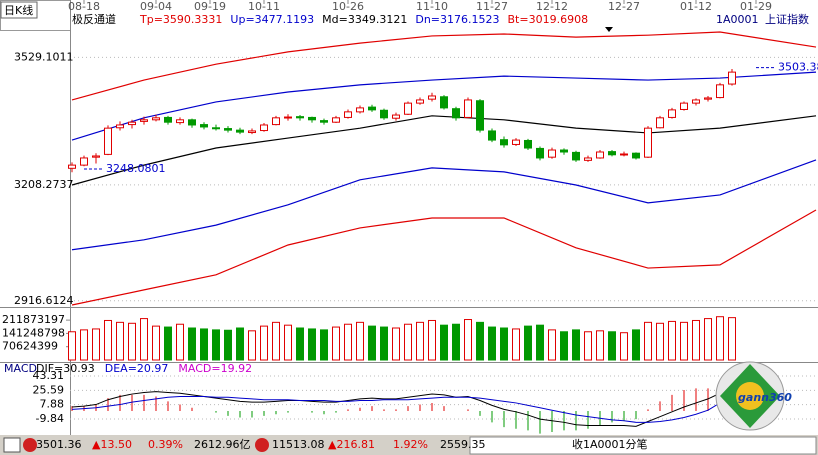 This screenshot has width=818, height=455. Describe the element at coordinates (756, 6) in the screenshot. I see `x-tick-label: 01-29` at that location.